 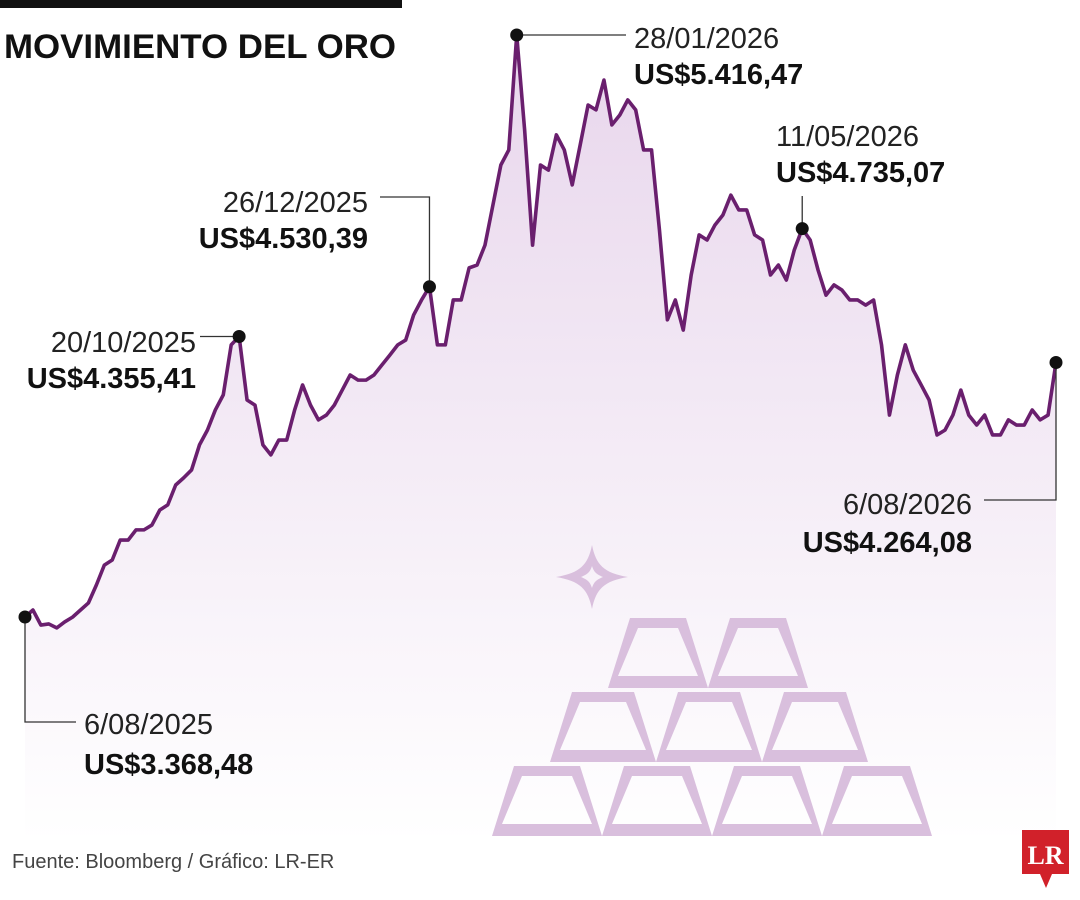 What do you see at coordinates (887, 543) in the screenshot?
I see `value-label: US$4.264,08` at bounding box center [887, 543].